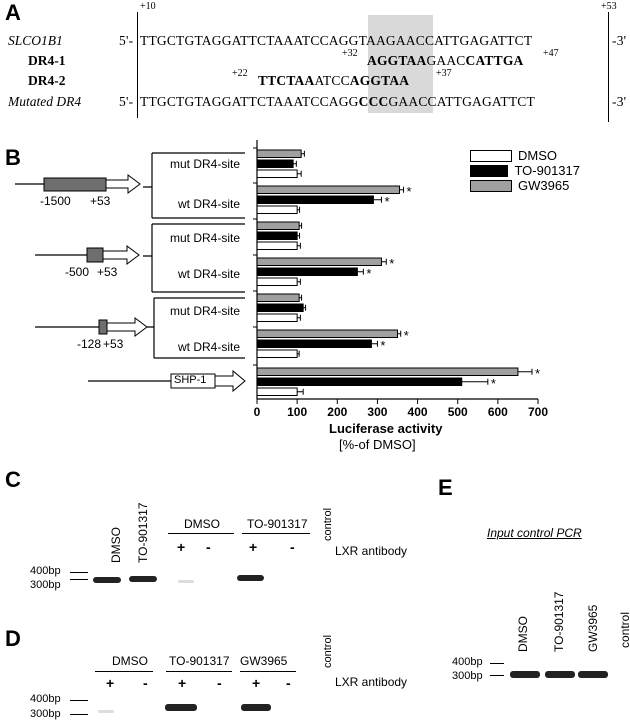  What do you see at coordinates (494, 60) in the screenshot?
I see `dr4-1-half2: CATTGA` at bounding box center [494, 60].